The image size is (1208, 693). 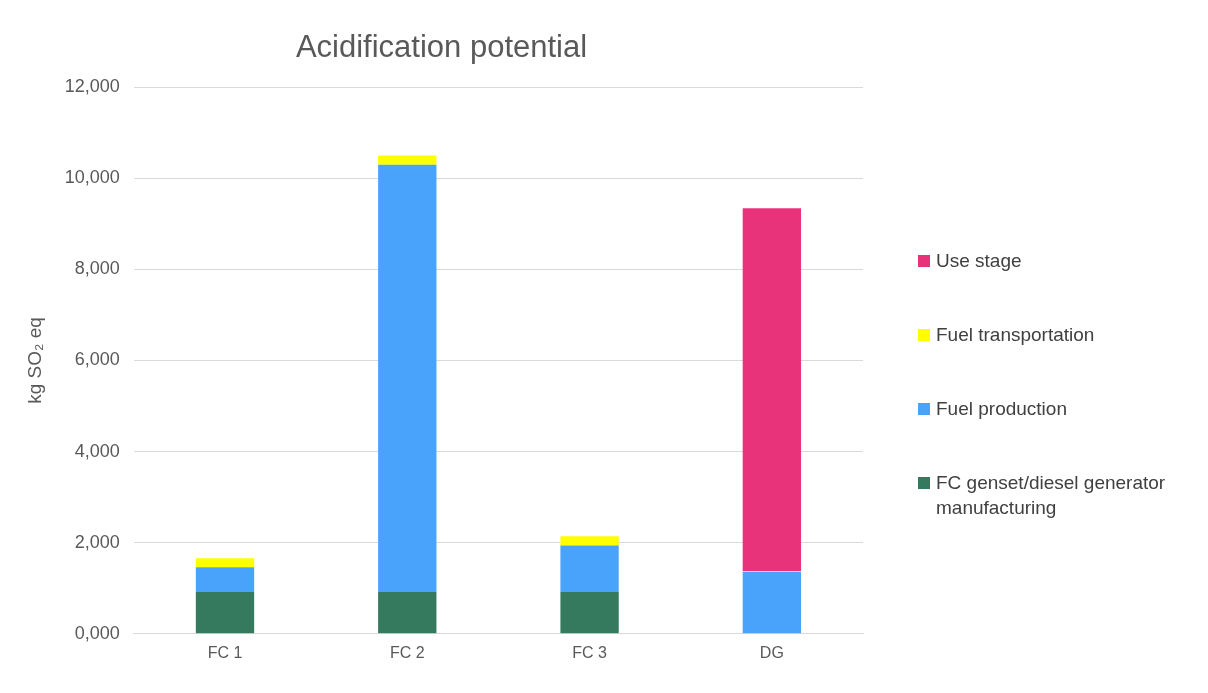 What do you see at coordinates (225, 652) in the screenshot?
I see `x-tick-label: FC 1` at bounding box center [225, 652].